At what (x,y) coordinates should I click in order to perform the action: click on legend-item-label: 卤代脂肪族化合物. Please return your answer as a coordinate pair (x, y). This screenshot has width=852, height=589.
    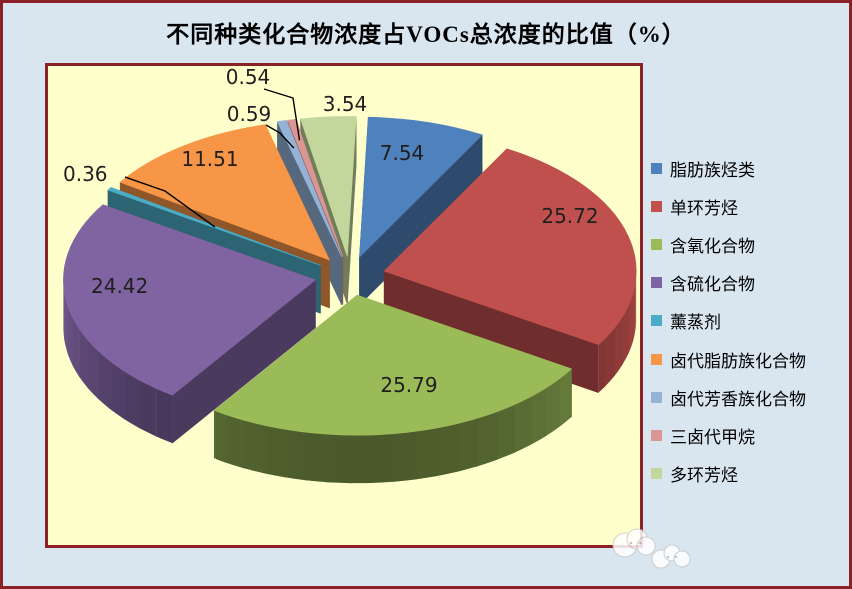
    Looking at the image, I should click on (738, 361).